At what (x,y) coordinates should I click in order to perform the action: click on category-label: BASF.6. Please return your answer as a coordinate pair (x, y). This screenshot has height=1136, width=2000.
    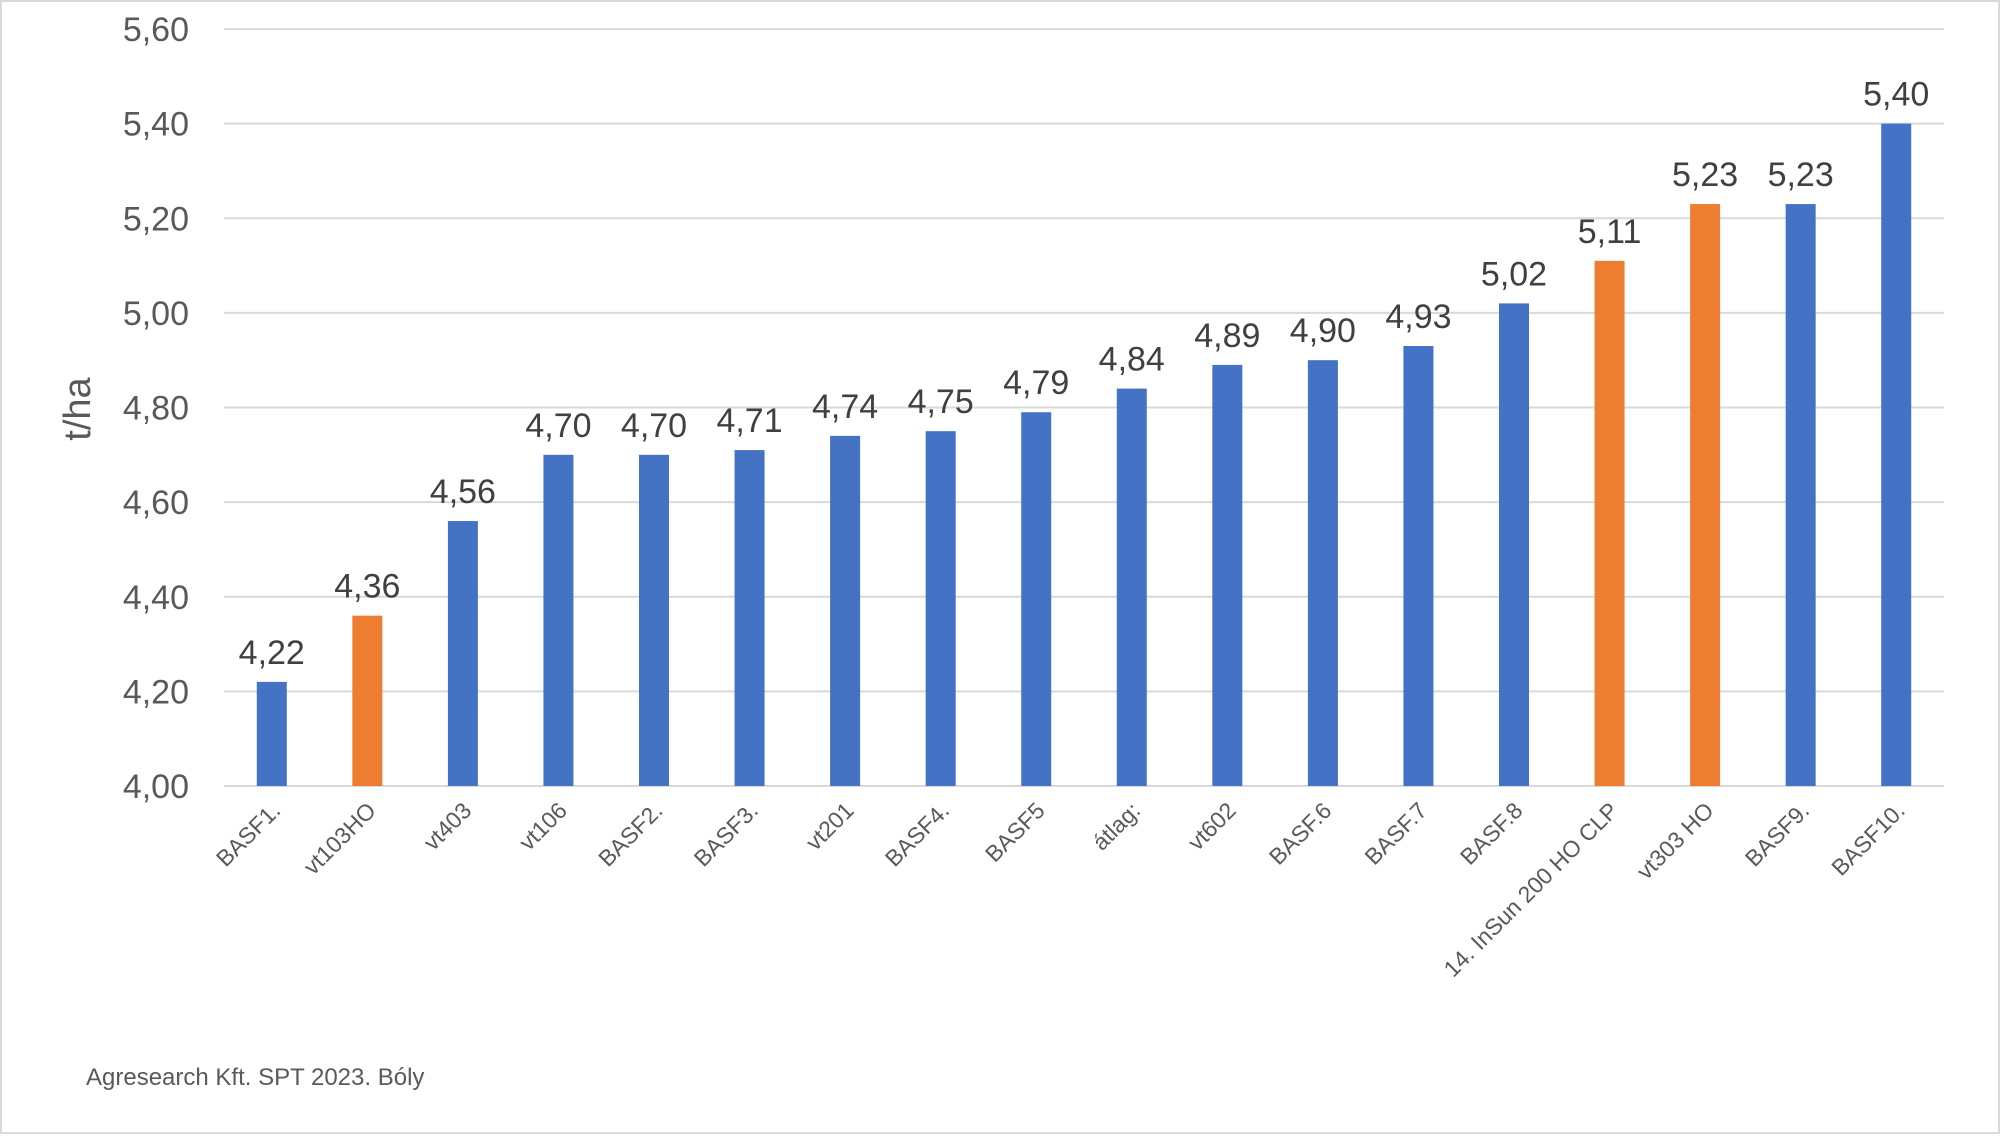
    Looking at the image, I should click on (1300, 833).